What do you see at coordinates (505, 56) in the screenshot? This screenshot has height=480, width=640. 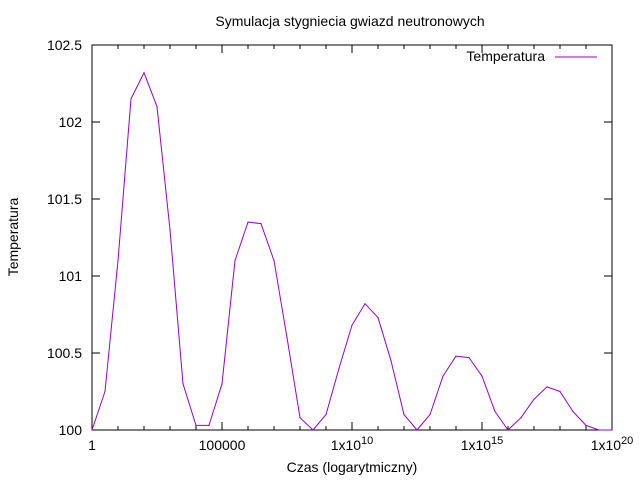 I see `legend-label: Temperatura` at bounding box center [505, 56].